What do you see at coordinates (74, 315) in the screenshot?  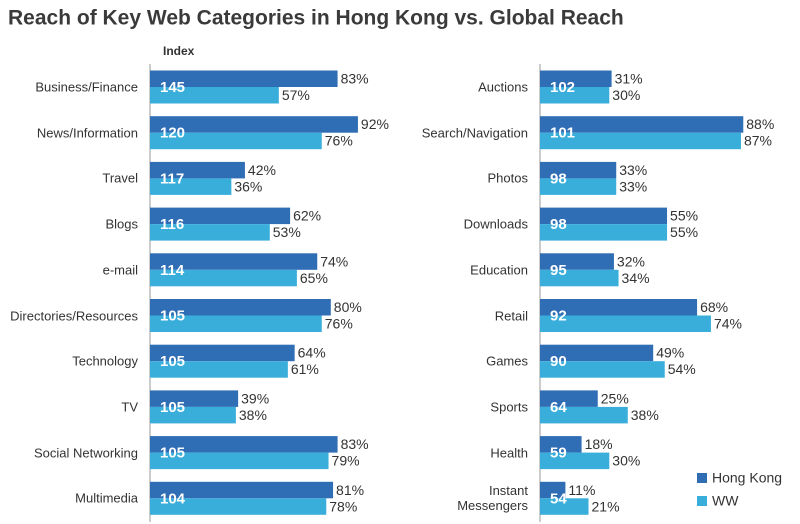 I see `category-label: Directories/Resources` at bounding box center [74, 315].